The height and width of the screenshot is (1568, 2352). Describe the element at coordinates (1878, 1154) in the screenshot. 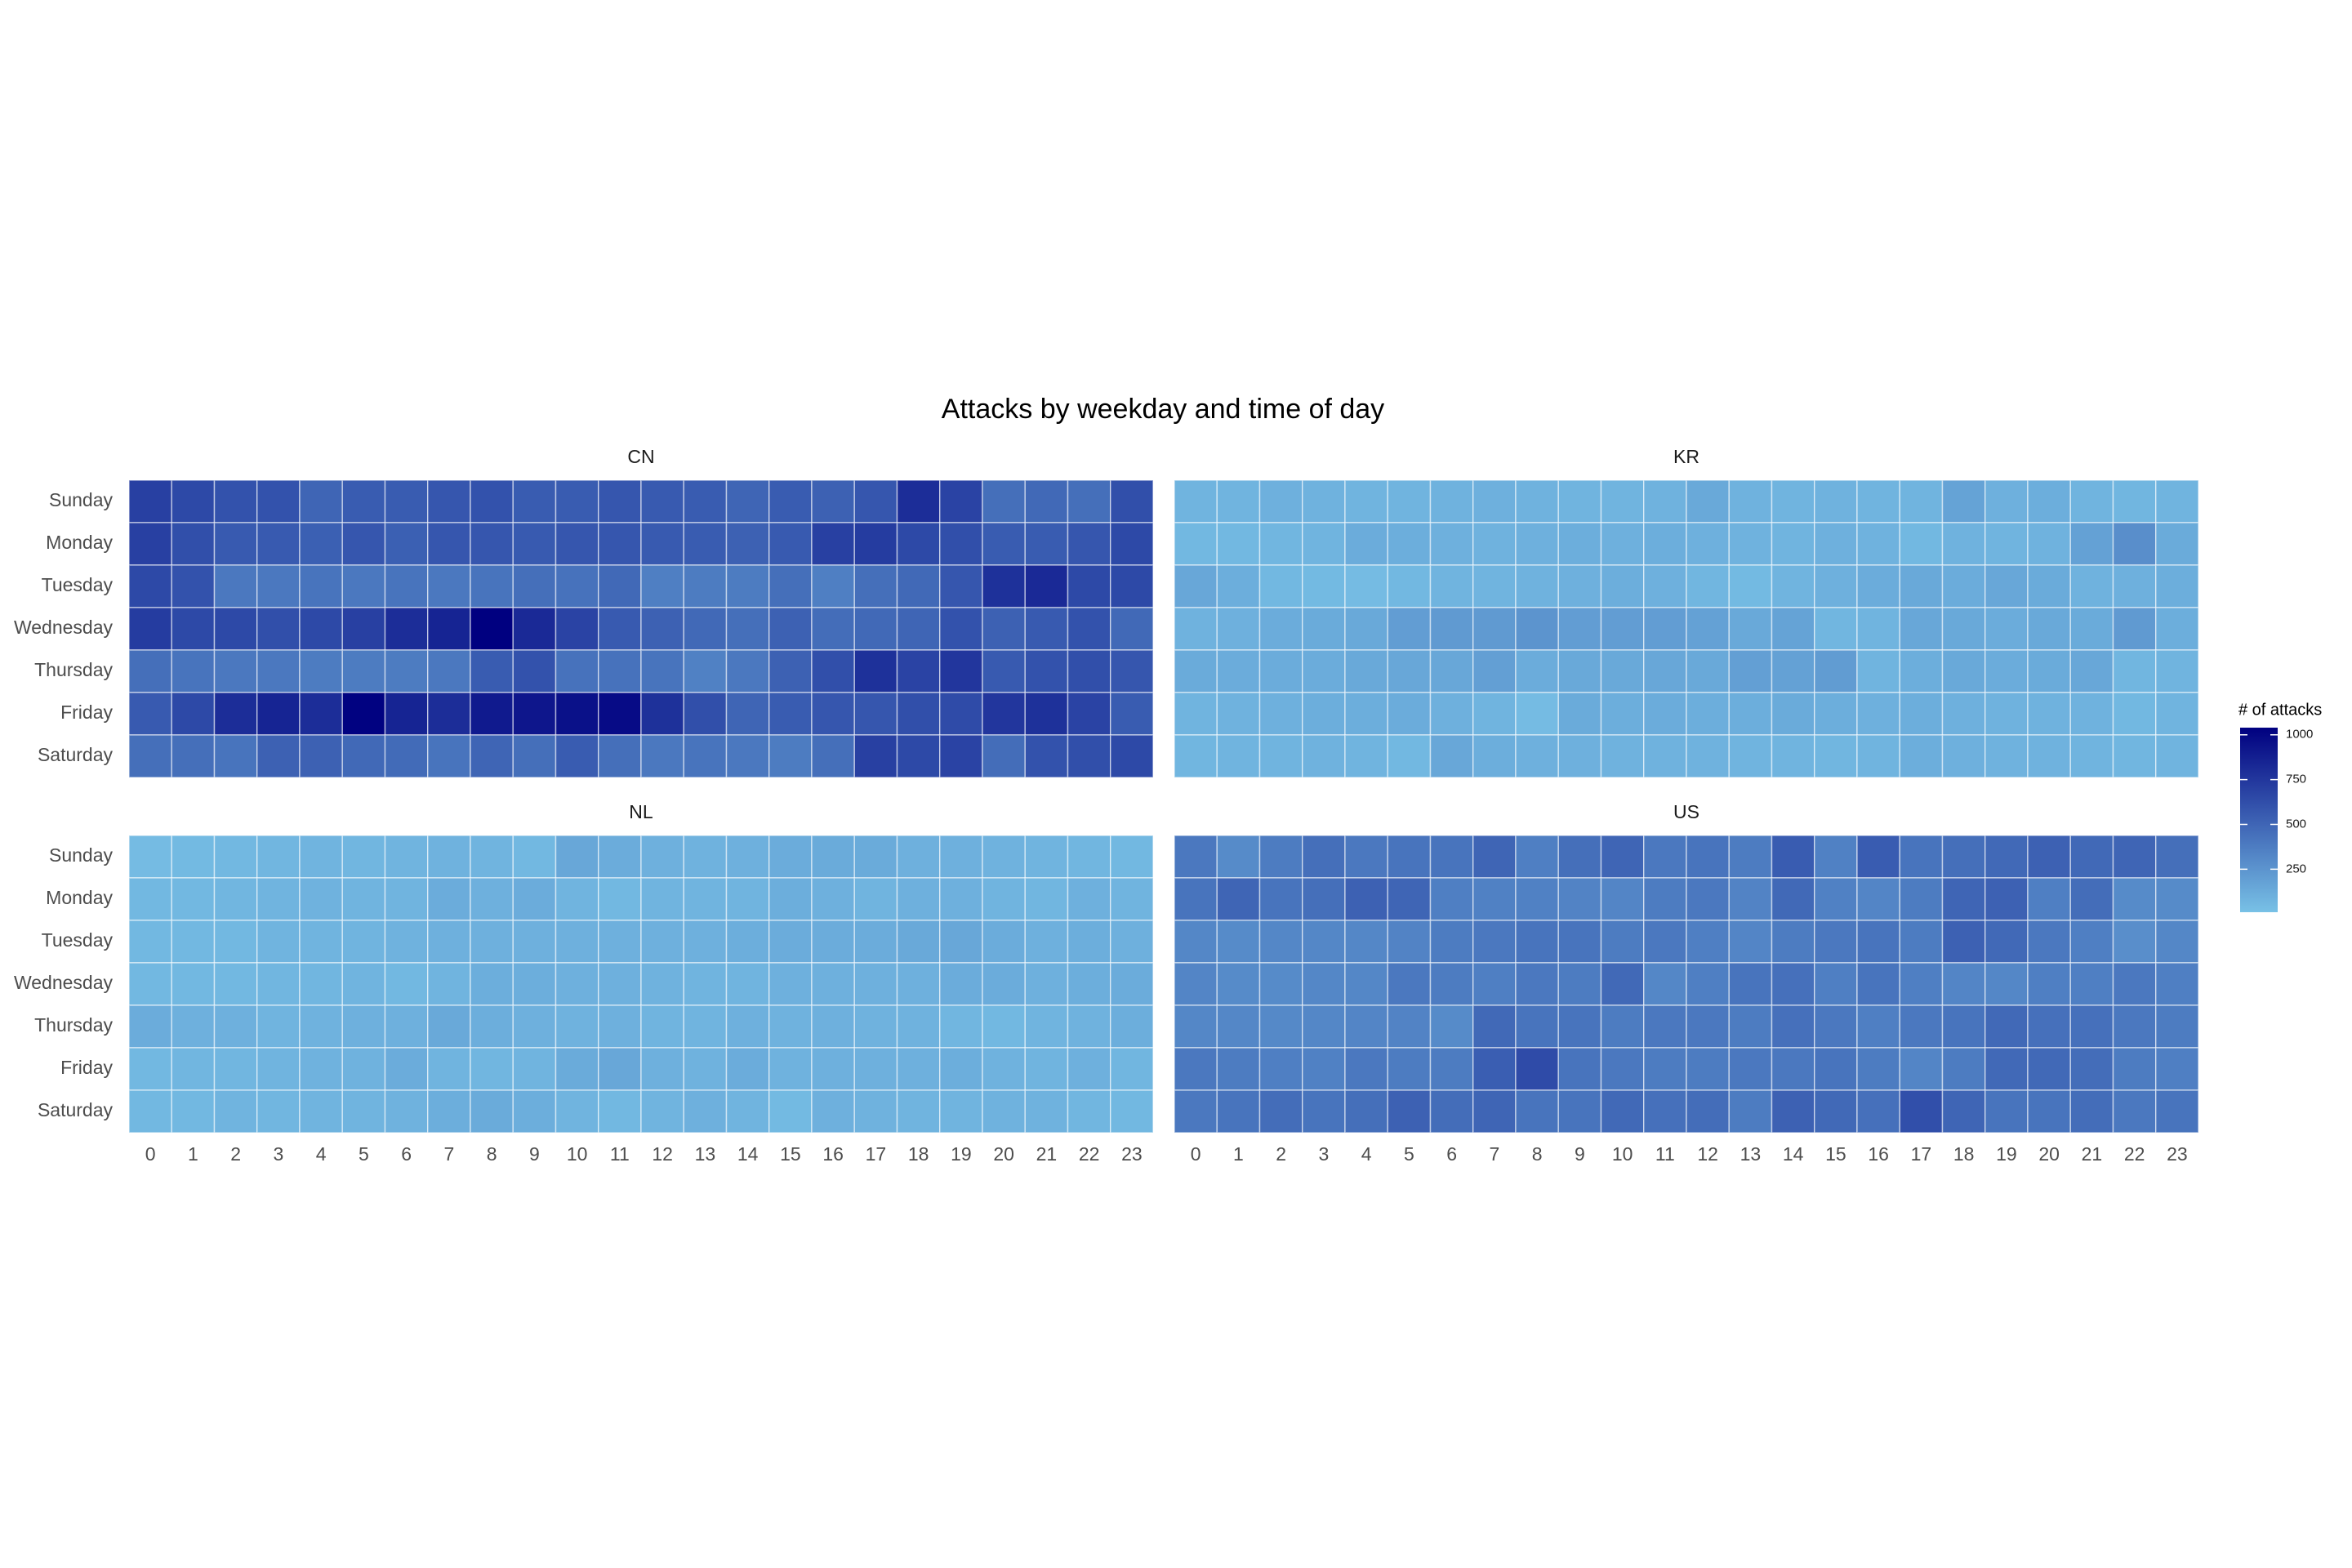

I see `x-tick-label: 16` at that location.